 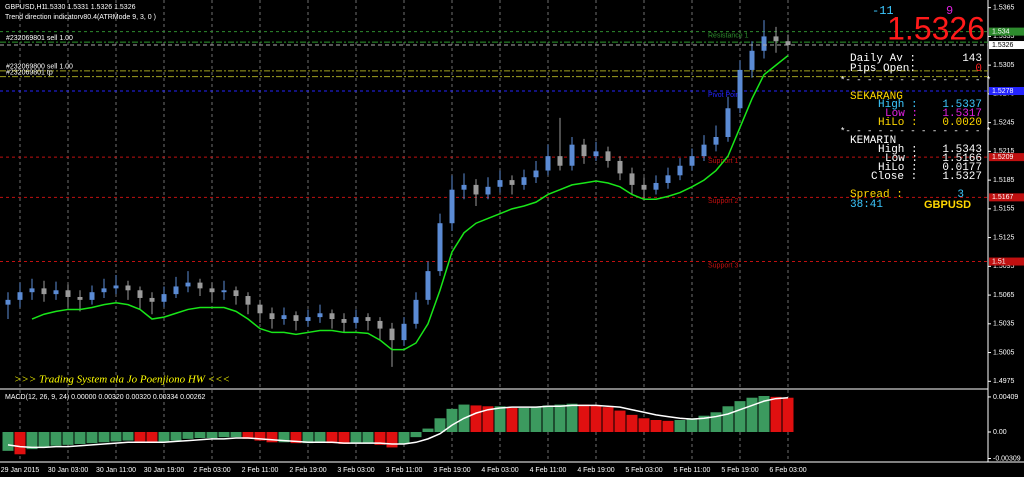 I want to click on macd-tick-label: -0.00309, so click(x=1007, y=458).